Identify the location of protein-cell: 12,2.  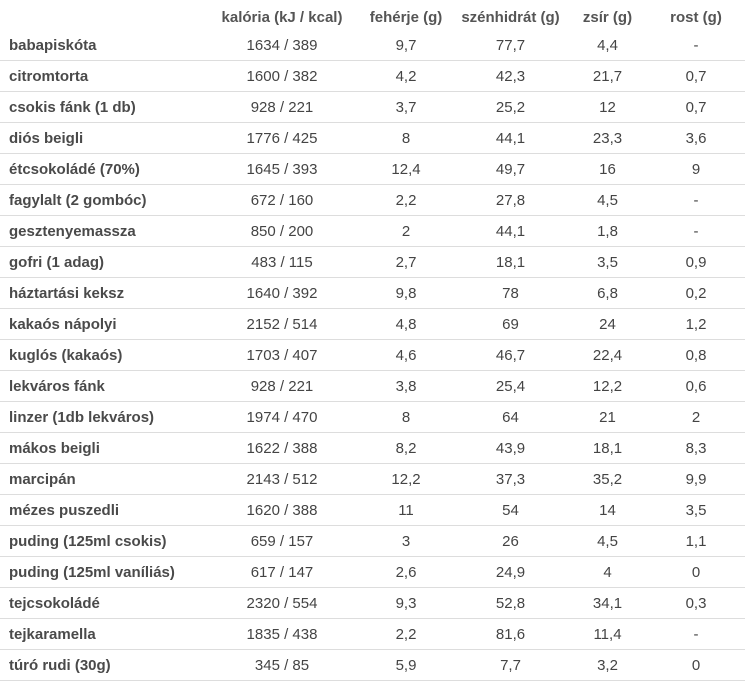
(406, 479).